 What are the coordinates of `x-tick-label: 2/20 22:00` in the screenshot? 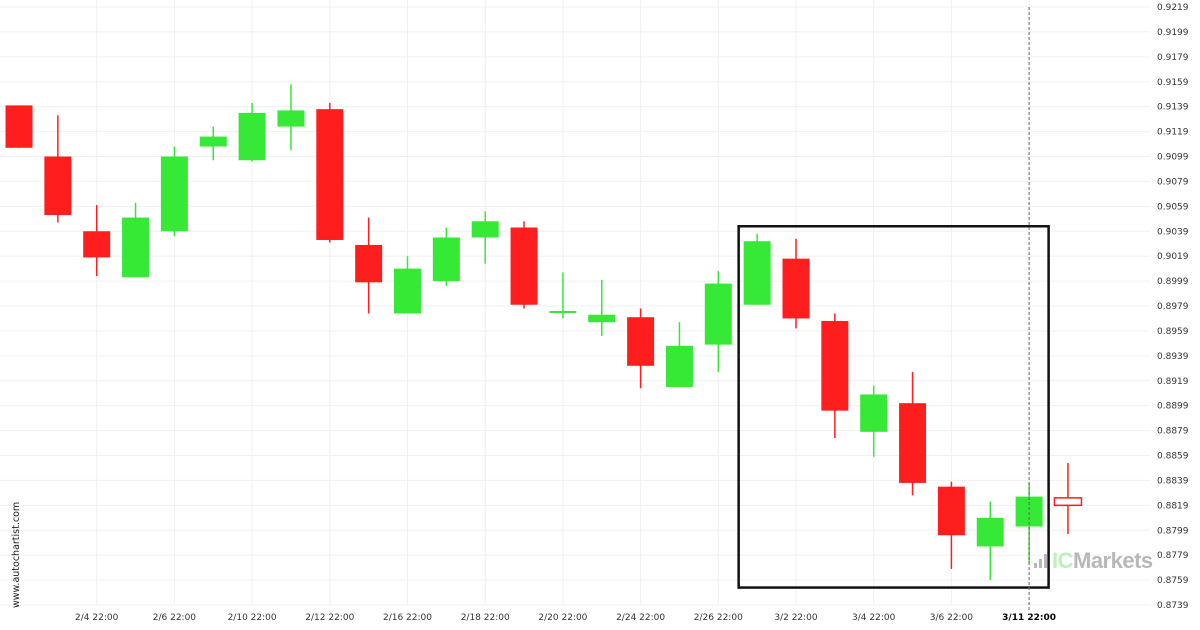 It's located at (562, 618).